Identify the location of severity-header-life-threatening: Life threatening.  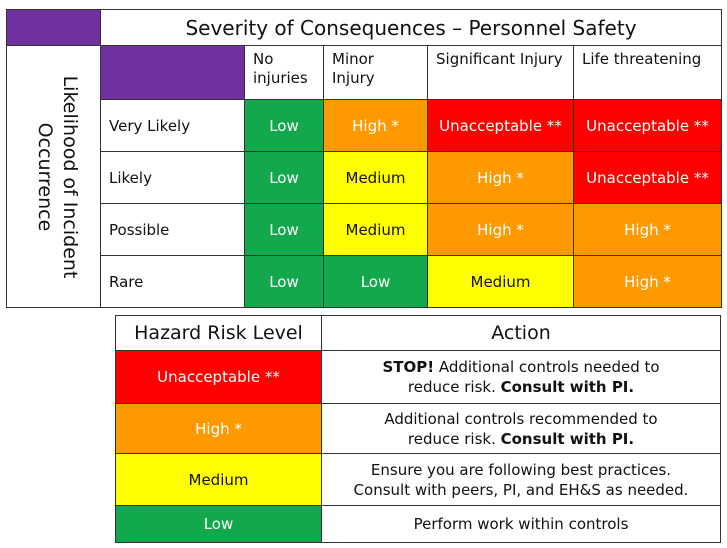
(647, 72).